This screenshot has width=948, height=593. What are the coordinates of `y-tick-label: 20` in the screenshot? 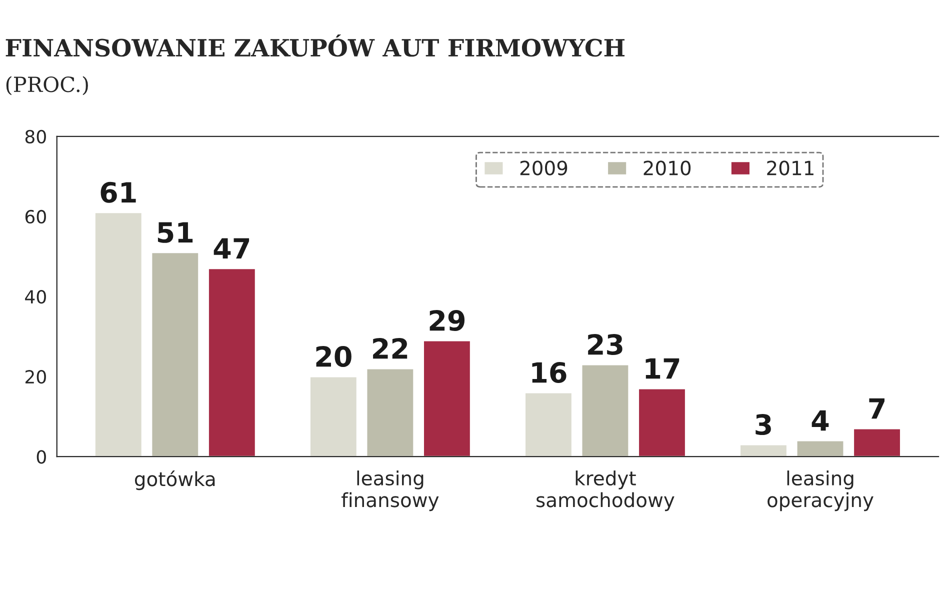 It's located at (36, 377).